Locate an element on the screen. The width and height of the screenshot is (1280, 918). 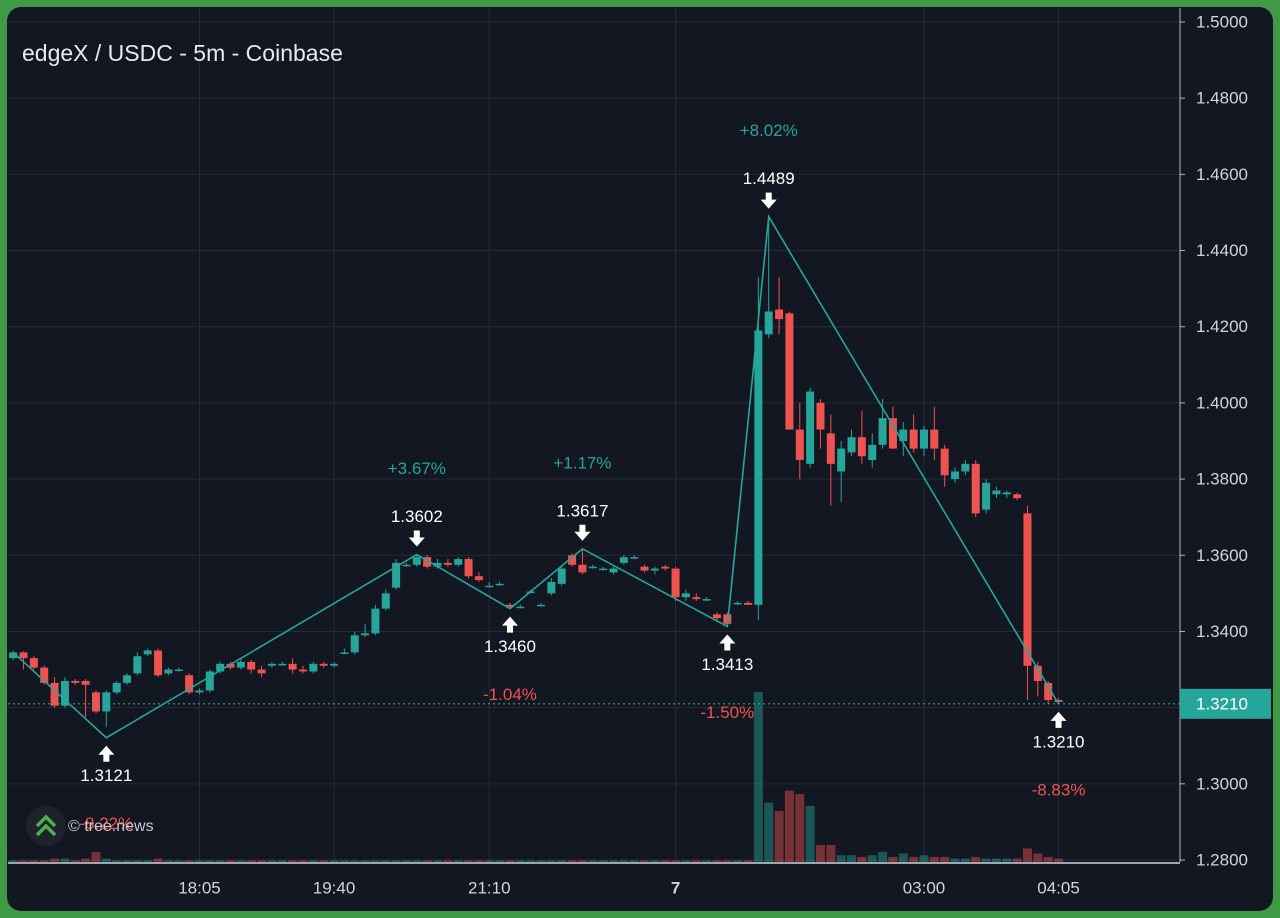
pivot-change: +1.17% is located at coordinates (582, 462).